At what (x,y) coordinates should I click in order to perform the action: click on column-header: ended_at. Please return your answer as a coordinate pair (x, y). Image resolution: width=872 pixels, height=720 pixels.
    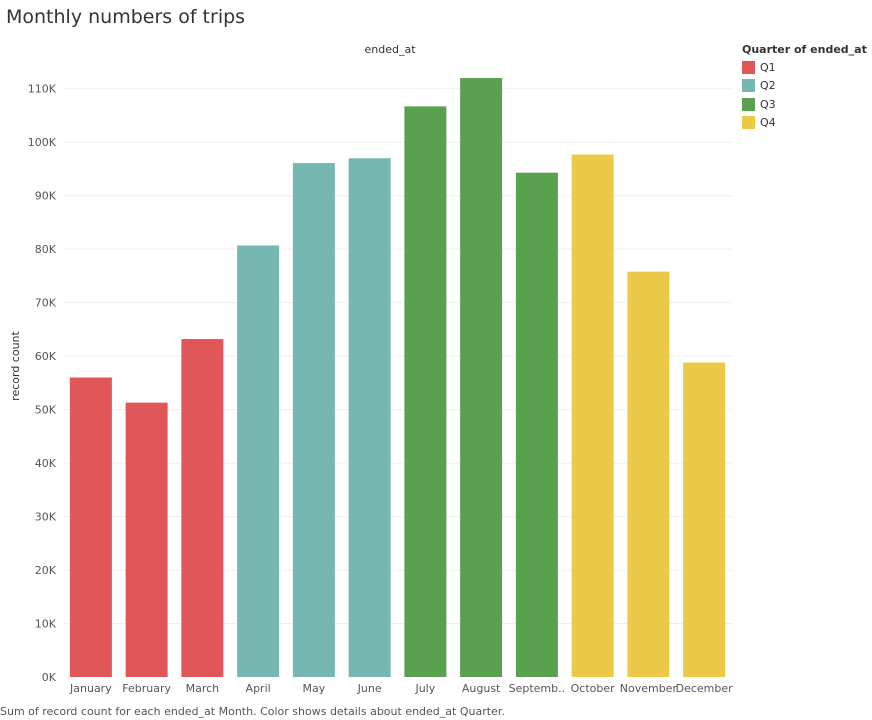
    Looking at the image, I should click on (390, 49).